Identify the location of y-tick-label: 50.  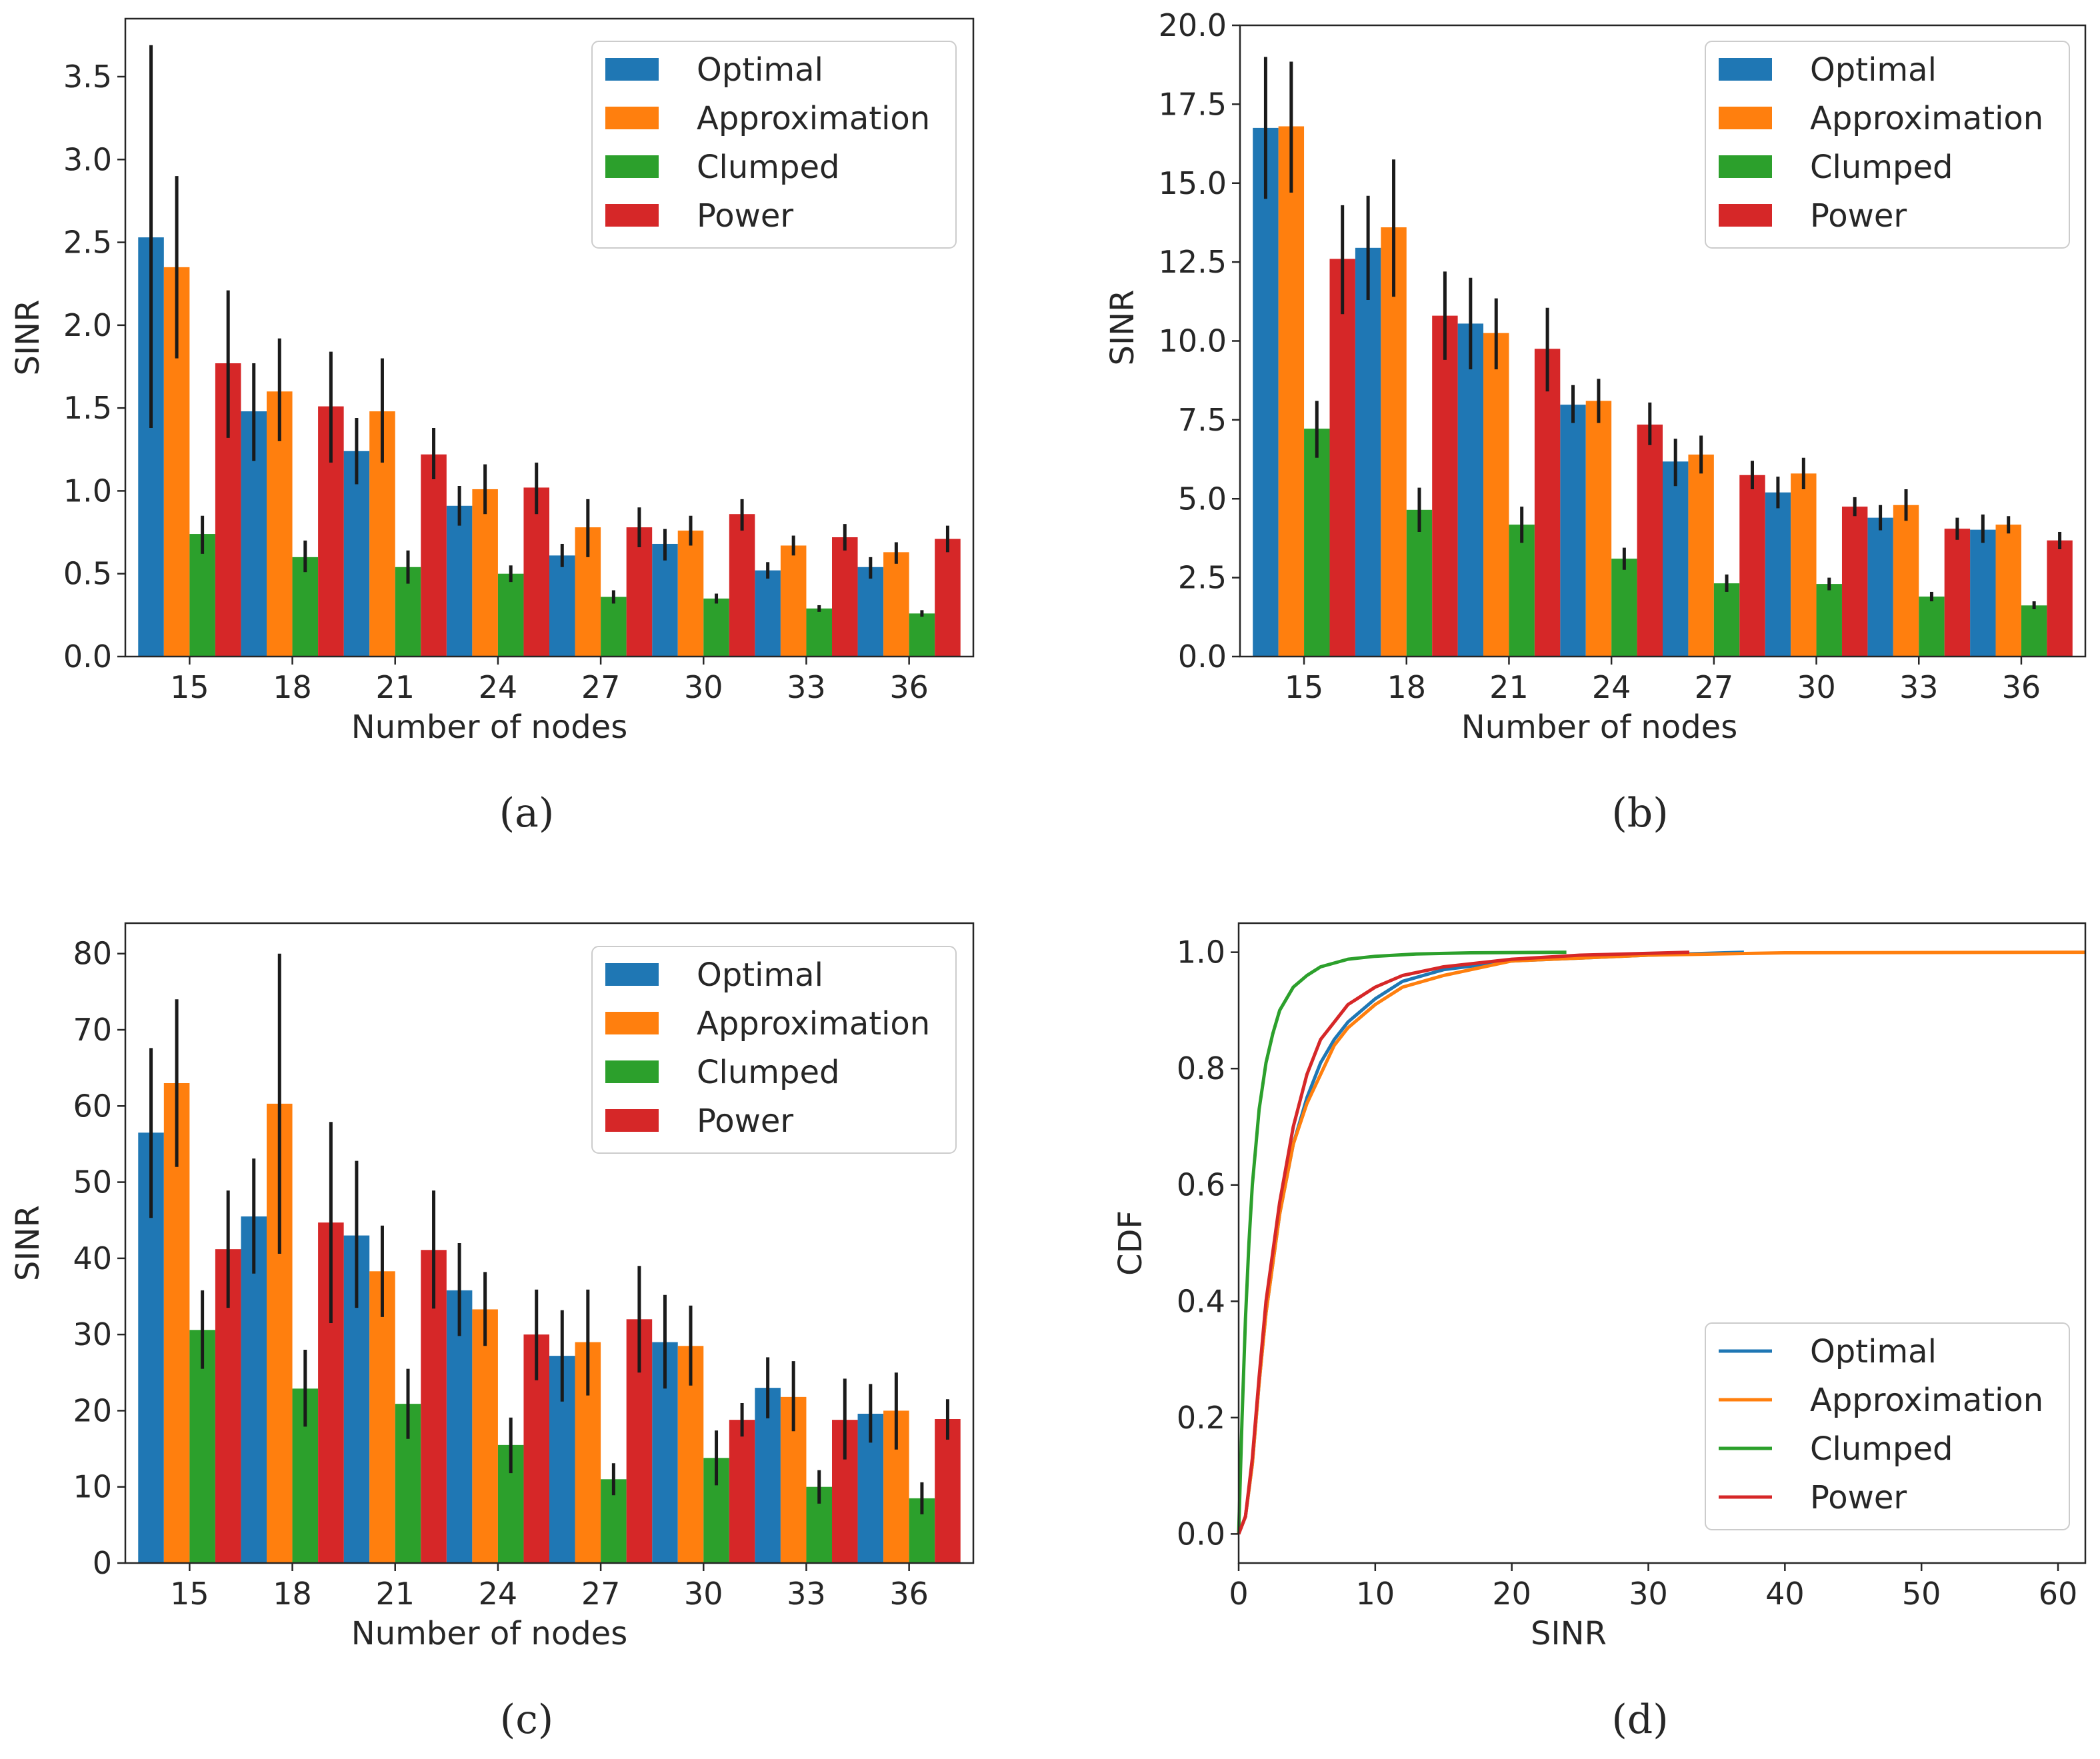
(92, 1182).